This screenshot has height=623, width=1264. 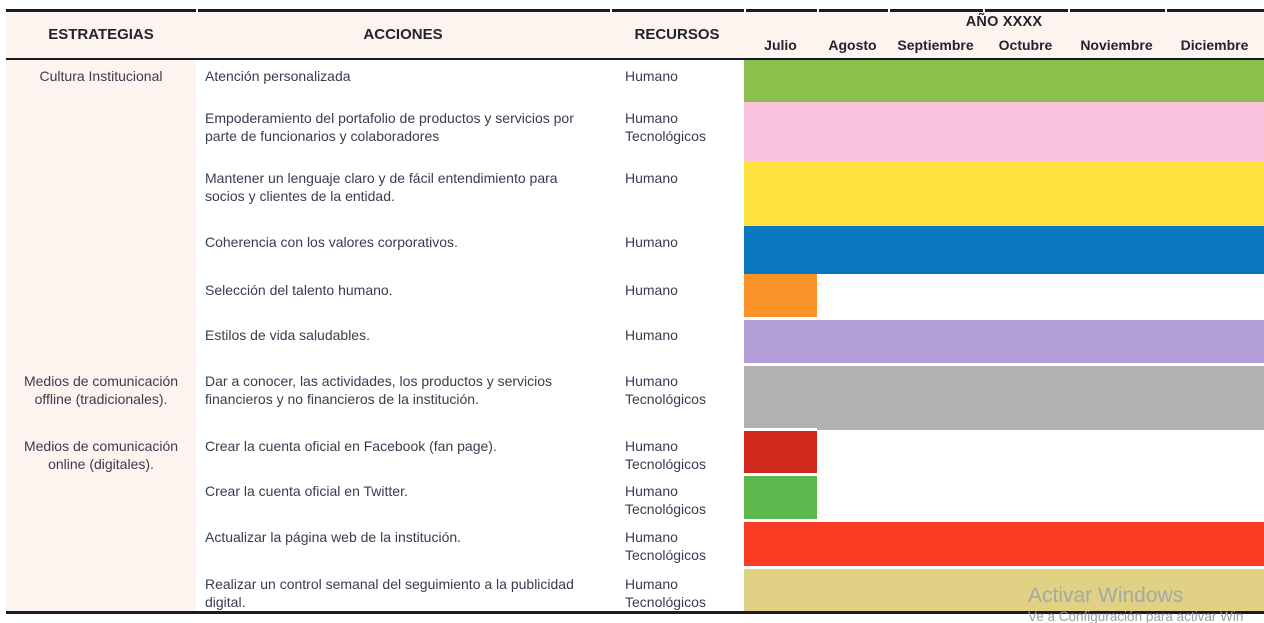 I want to click on table-row: Selección del talento humano. Humano, so click(x=635, y=296).